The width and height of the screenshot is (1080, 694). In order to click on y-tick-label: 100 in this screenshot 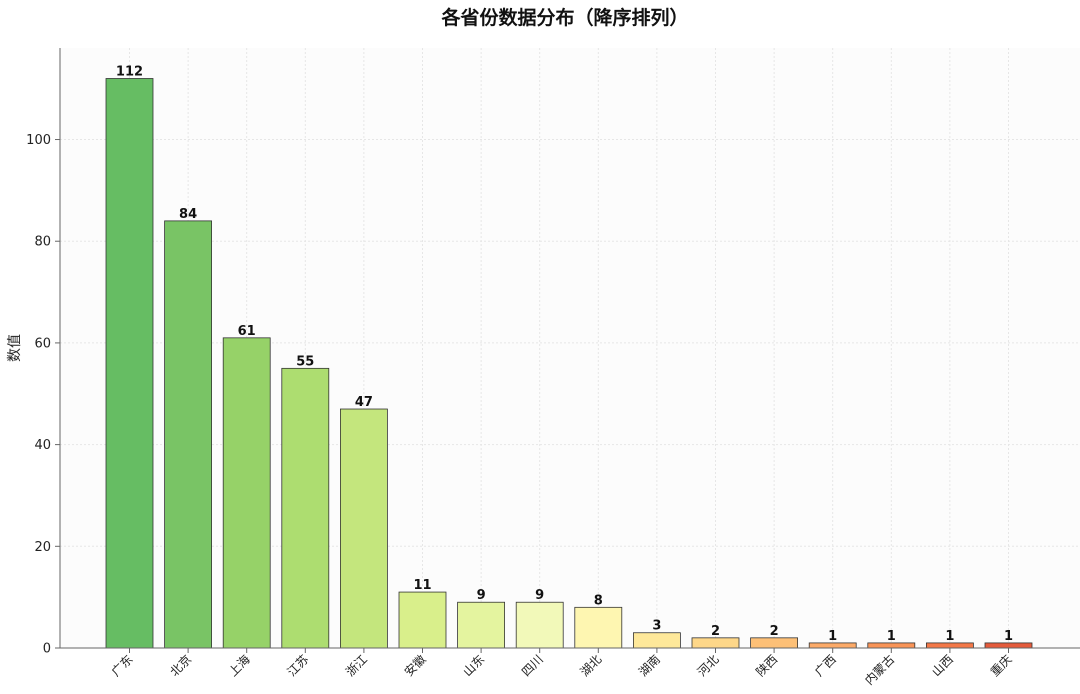, I will do `click(38, 140)`.